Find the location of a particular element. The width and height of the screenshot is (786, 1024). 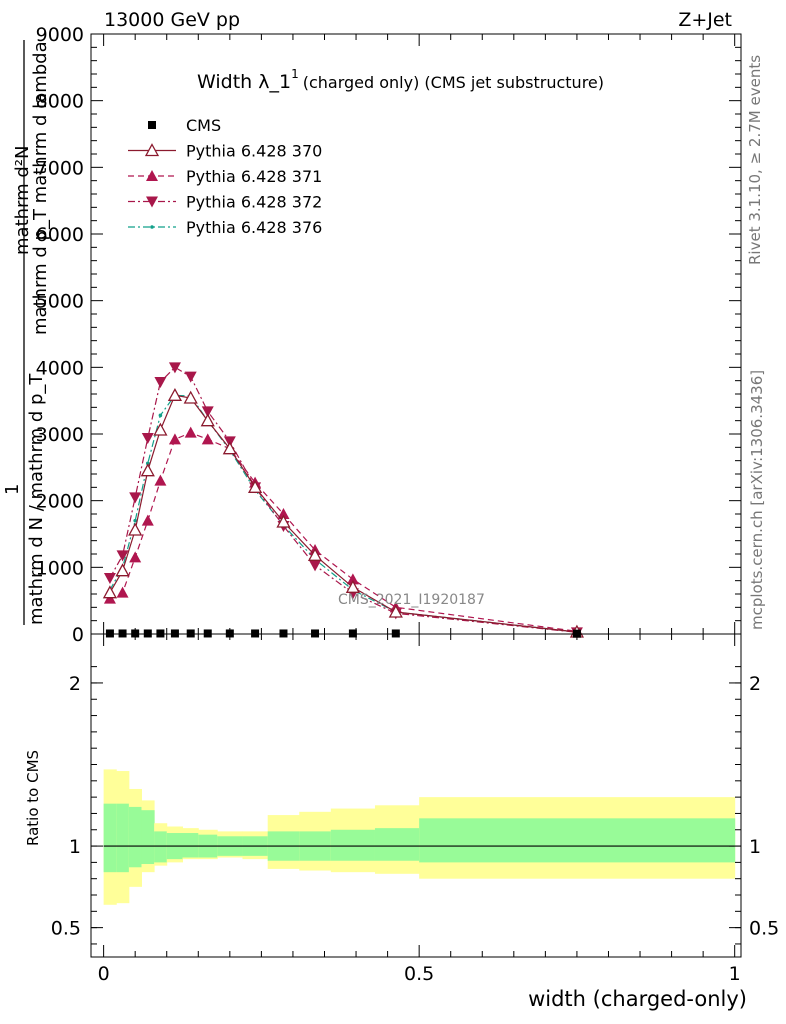

ylabel-numer-one: 1 is located at coordinates (12, 489).